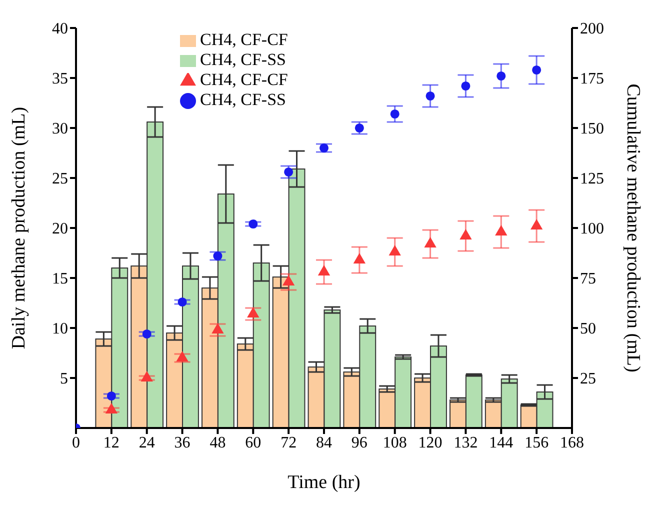  What do you see at coordinates (288, 443) in the screenshot?
I see `x-tick-label: 72` at bounding box center [288, 443].